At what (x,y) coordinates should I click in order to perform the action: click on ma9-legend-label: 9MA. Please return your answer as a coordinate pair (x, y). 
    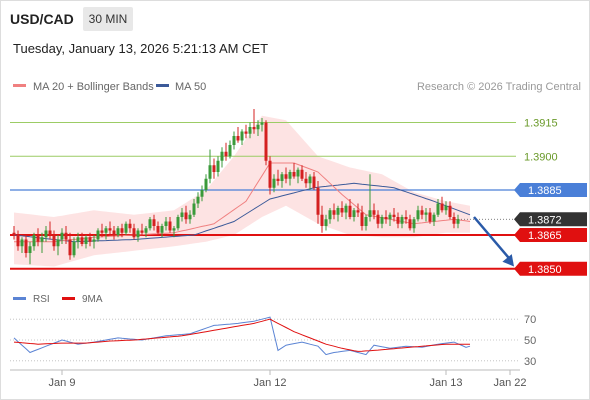
    Looking at the image, I should click on (92, 299).